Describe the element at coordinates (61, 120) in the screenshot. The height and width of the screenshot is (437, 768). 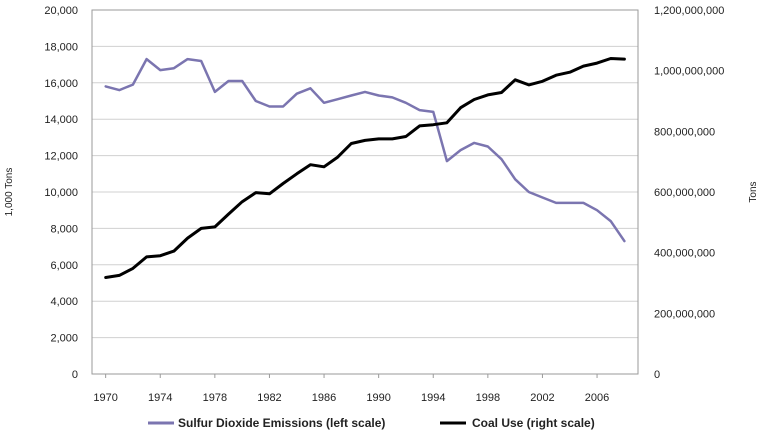
I see `left-tick-label: 14,000` at that location.